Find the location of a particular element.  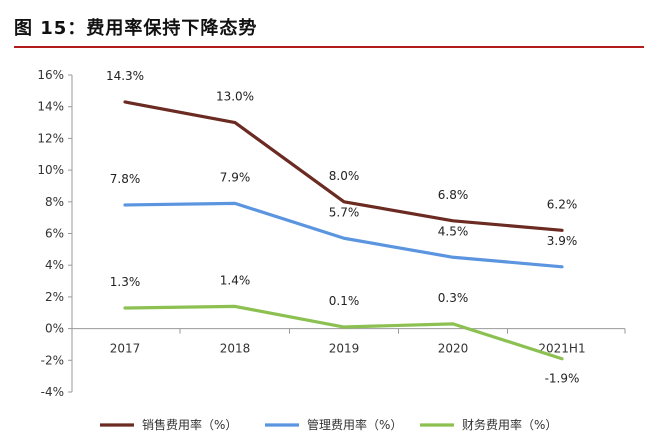

y-tick-label: 14% is located at coordinates (50, 107).